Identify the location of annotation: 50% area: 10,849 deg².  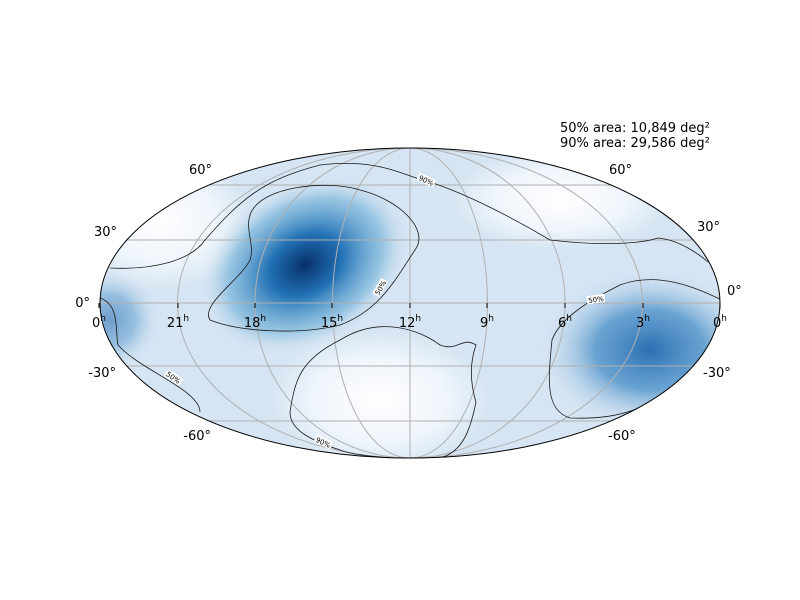
(635, 128).